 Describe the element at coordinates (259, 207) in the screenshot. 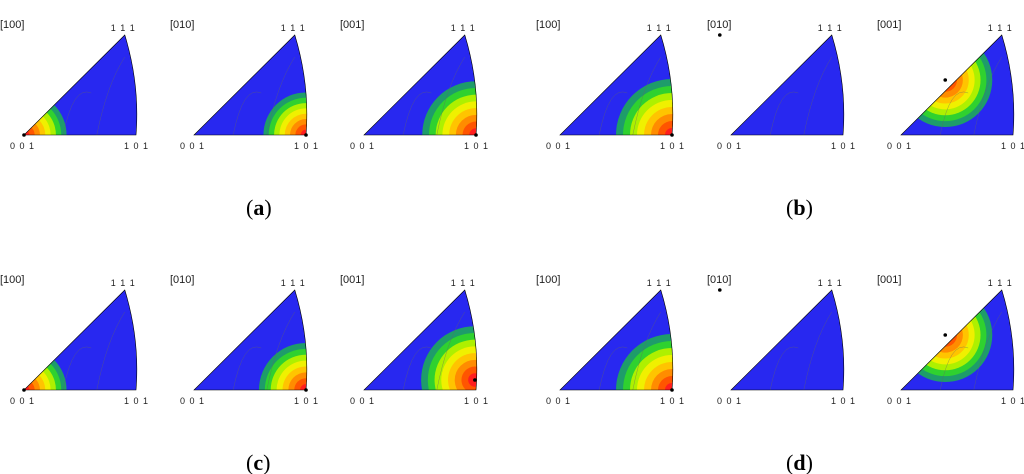

I see `panel-caption: (a)` at that location.